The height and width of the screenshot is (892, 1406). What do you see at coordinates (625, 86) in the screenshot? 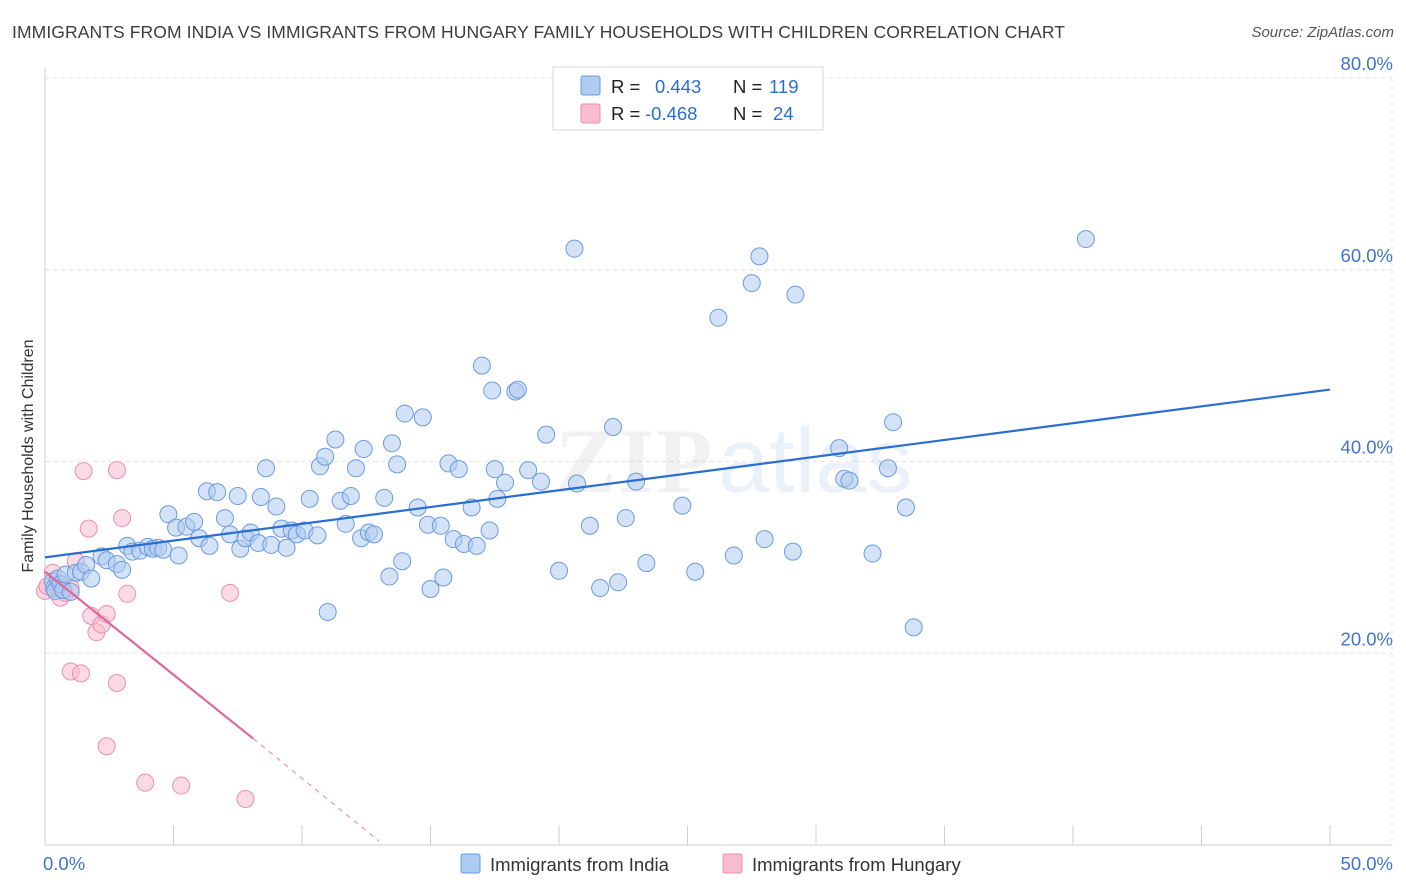
I see `legend-india-r-label: R =` at bounding box center [625, 86].